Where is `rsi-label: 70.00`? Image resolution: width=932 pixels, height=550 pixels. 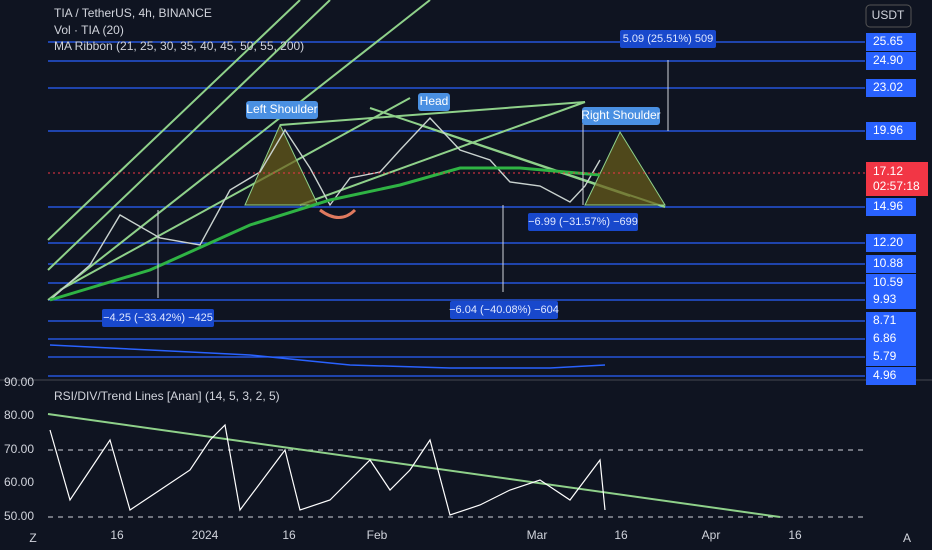
rsi-label: 70.00 is located at coordinates (19, 449).